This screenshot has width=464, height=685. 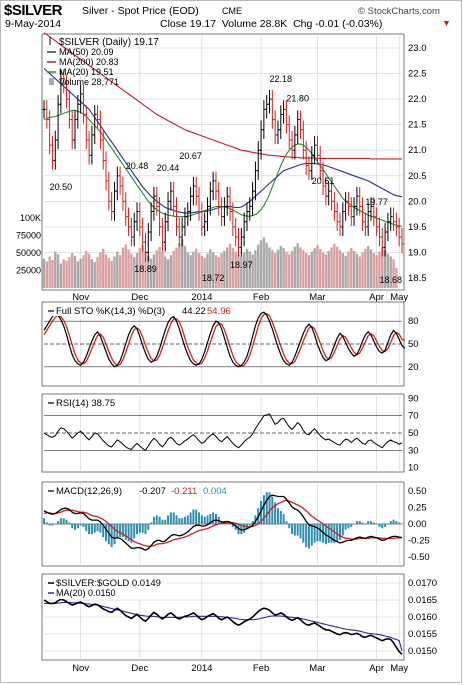 What do you see at coordinates (232, 11) in the screenshot?
I see `exchange-label: CME` at bounding box center [232, 11].